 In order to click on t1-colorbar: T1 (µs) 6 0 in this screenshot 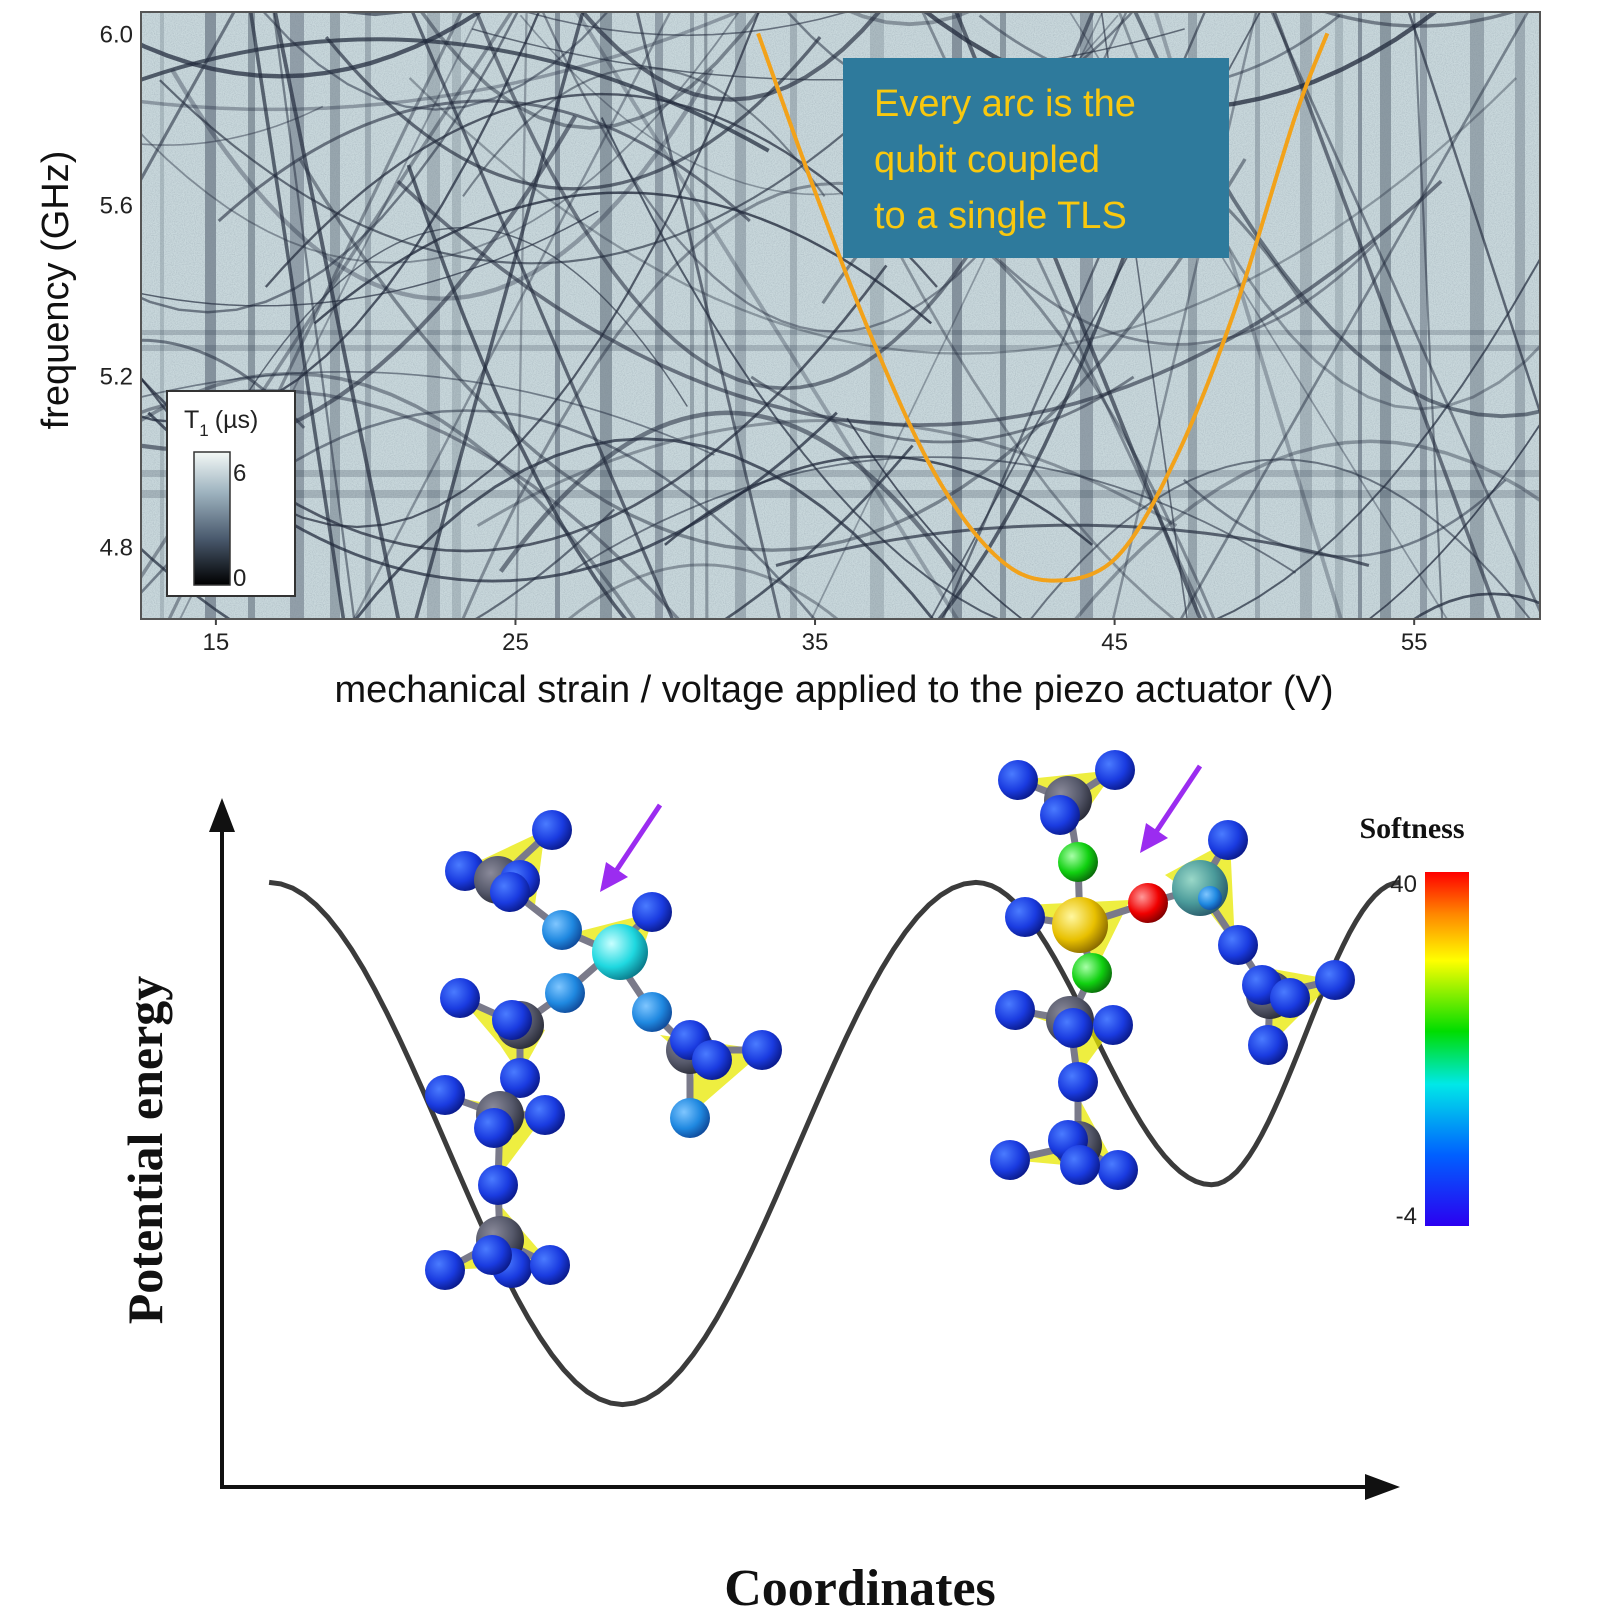, I will do `click(231, 493)`.